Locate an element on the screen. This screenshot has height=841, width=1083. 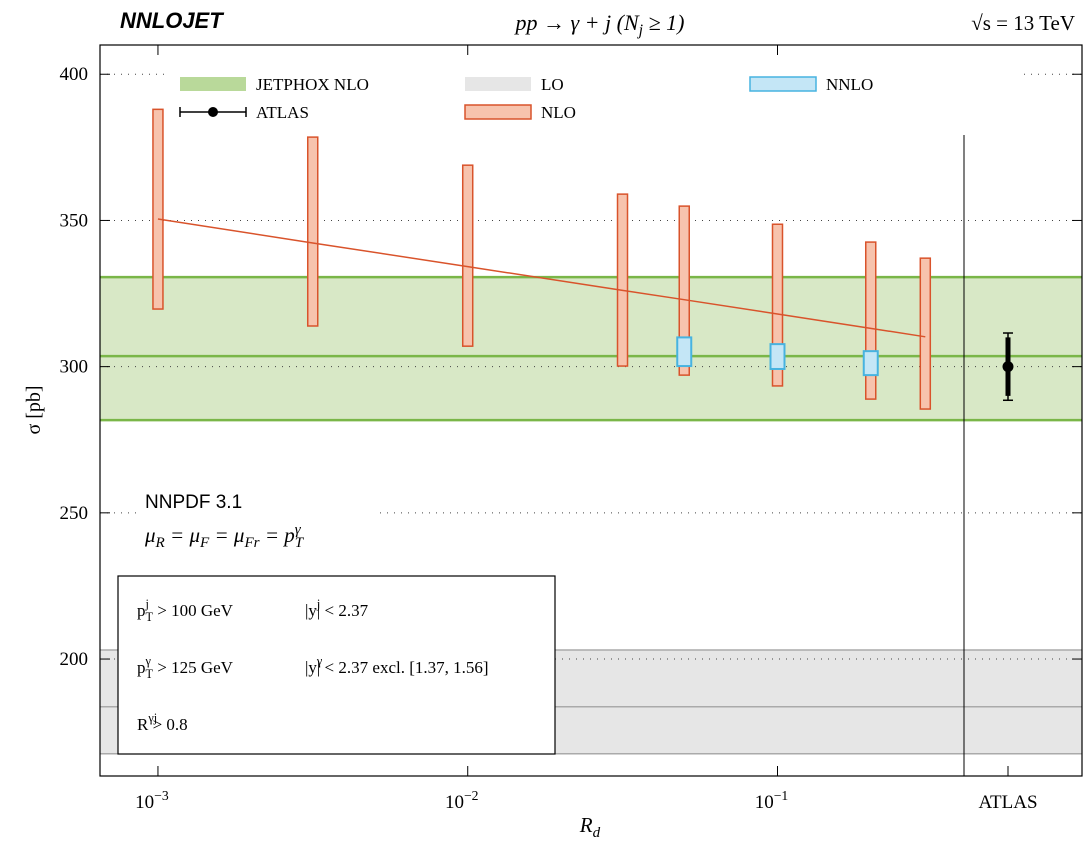
subscript: d is located at coordinates (597, 833).